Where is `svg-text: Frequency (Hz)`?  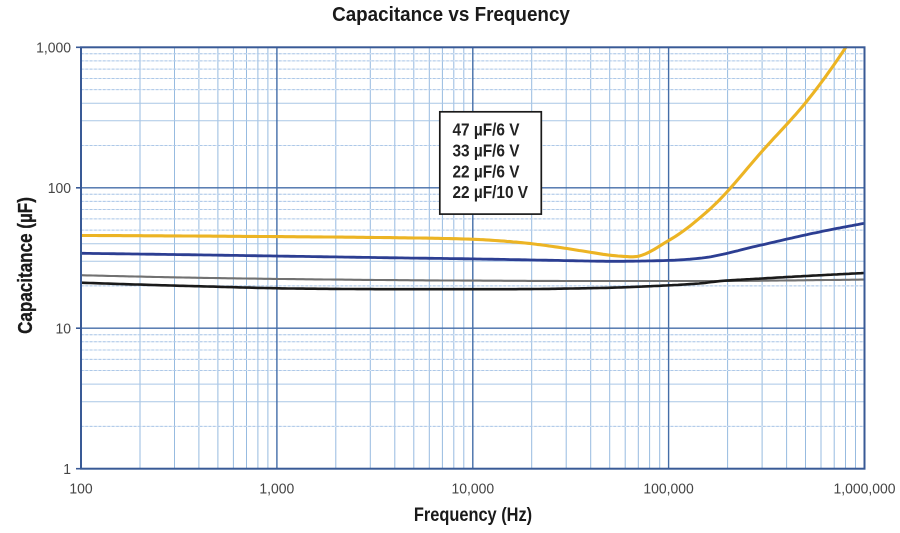 svg-text: Frequency (Hz) is located at coordinates (473, 515).